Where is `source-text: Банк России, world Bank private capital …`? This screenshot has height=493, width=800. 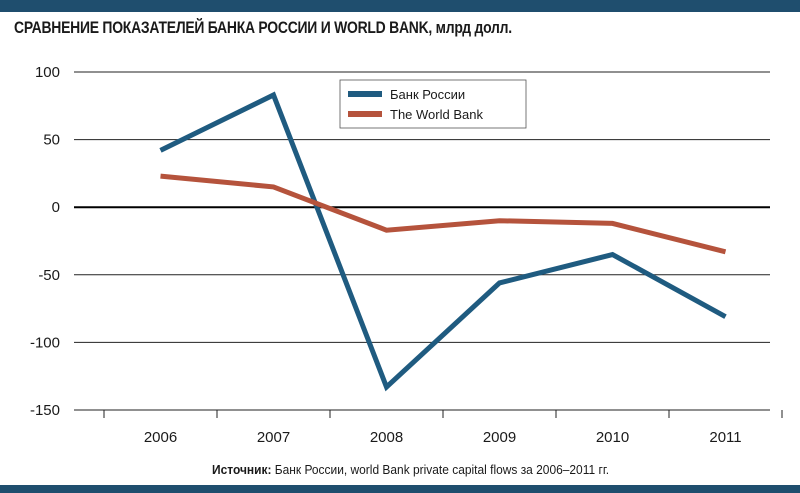
source-text: Банк России, world Bank private capital … is located at coordinates (442, 469).